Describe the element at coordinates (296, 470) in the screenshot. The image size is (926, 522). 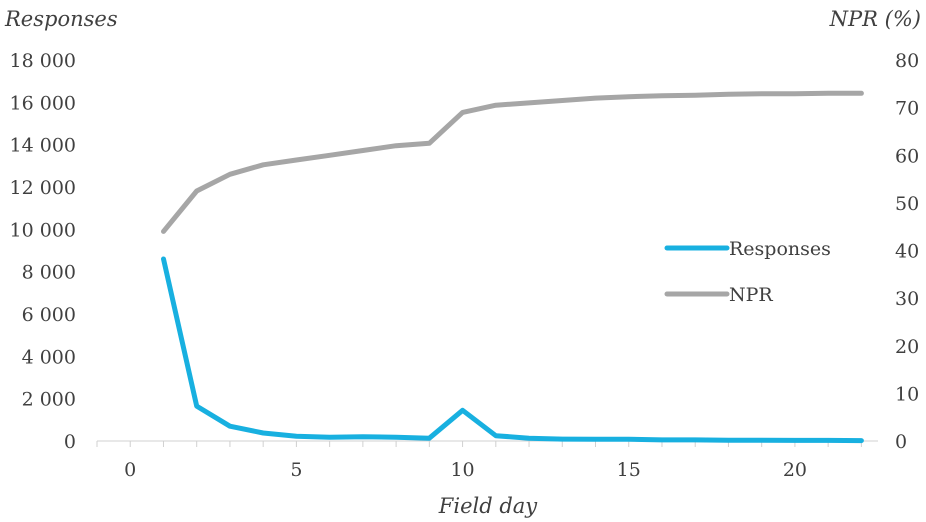
I see `x-tick-label: 5` at that location.